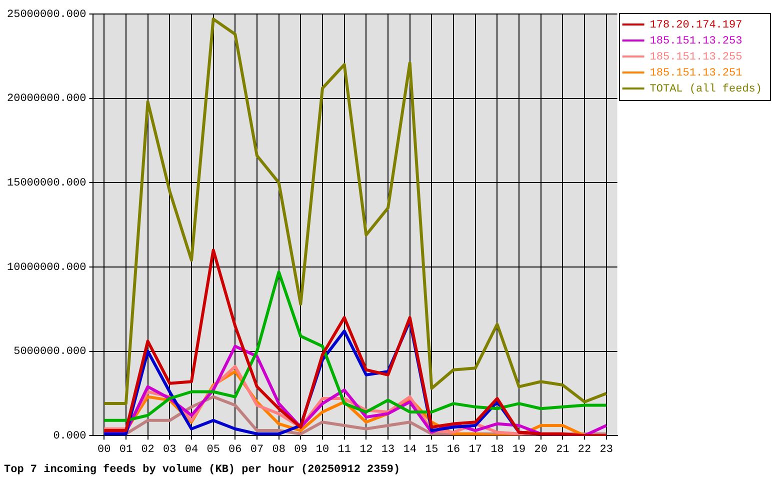  What do you see at coordinates (606, 450) in the screenshot?
I see `x-tick-label: 23` at bounding box center [606, 450].